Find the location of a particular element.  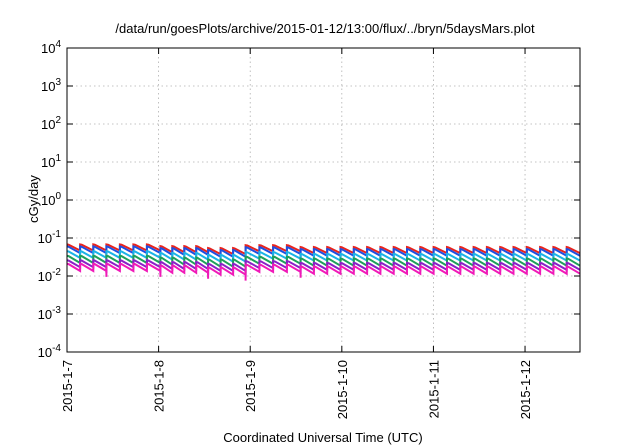

y-tick-label: 10² is located at coordinates (51, 123).